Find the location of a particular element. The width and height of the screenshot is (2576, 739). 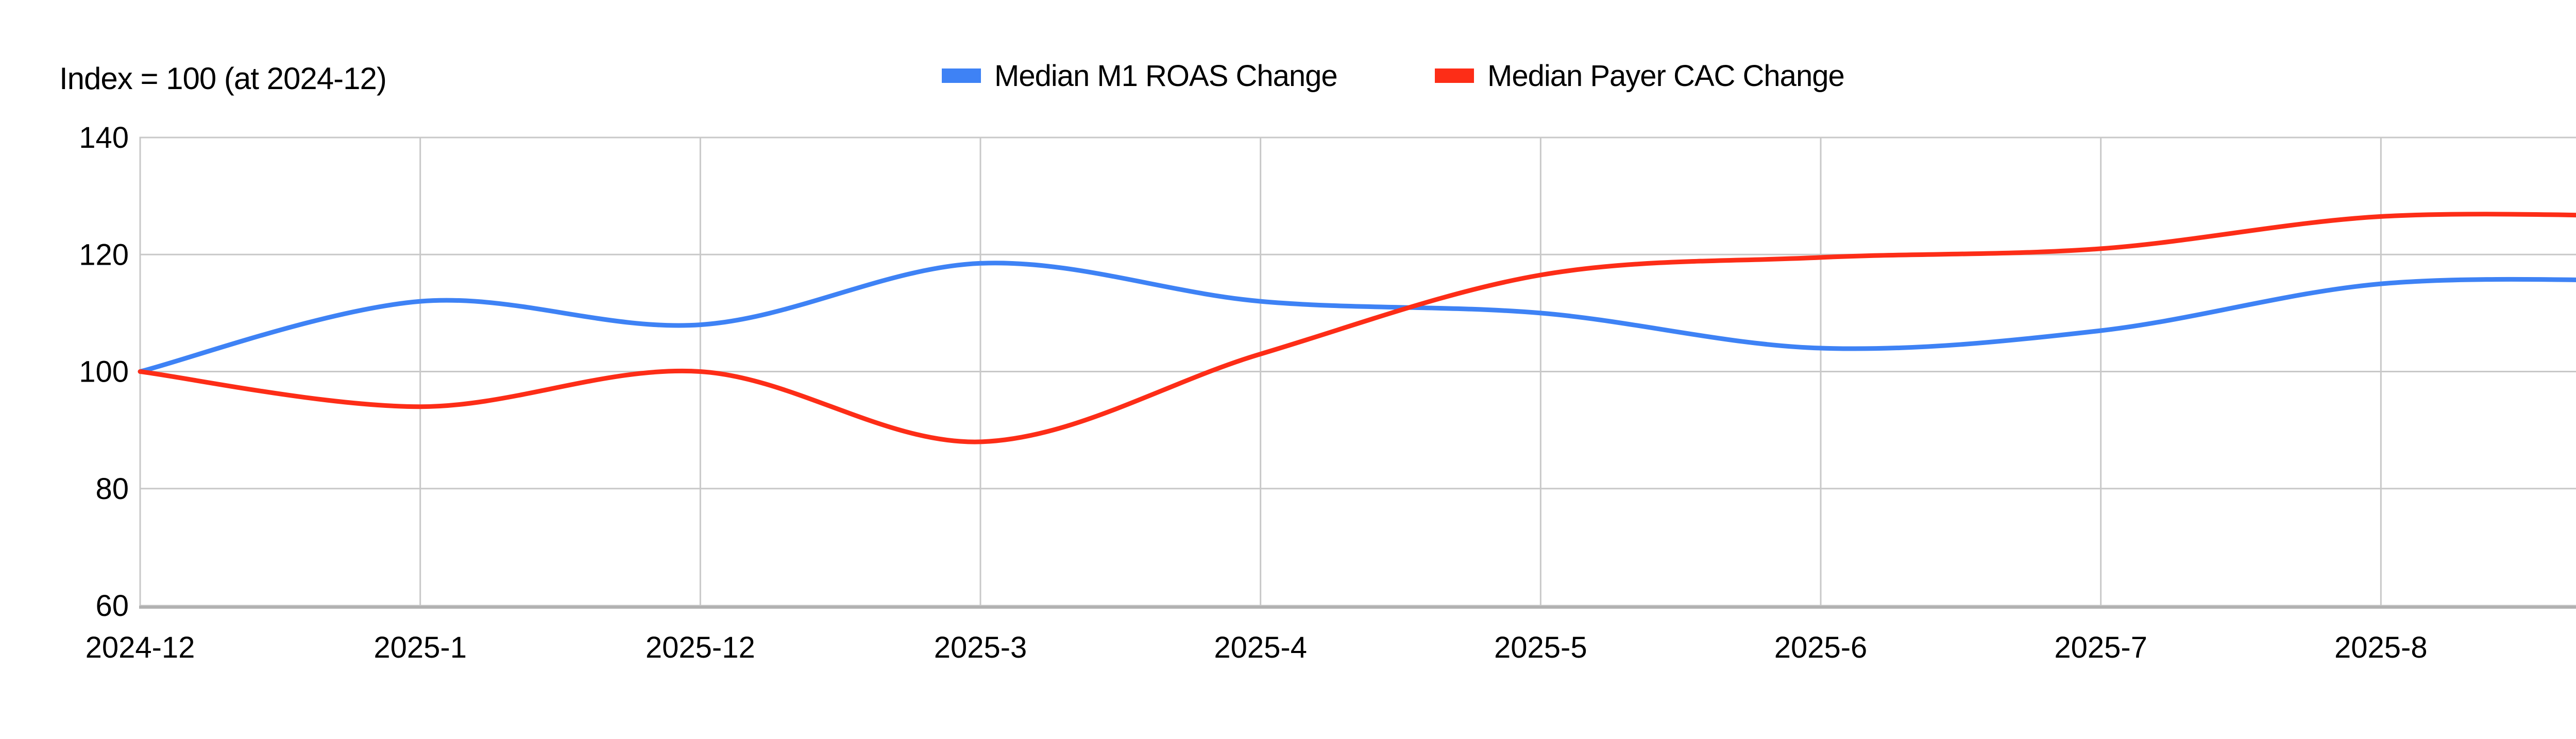

x-tick-label: 2025-7 is located at coordinates (2100, 647).